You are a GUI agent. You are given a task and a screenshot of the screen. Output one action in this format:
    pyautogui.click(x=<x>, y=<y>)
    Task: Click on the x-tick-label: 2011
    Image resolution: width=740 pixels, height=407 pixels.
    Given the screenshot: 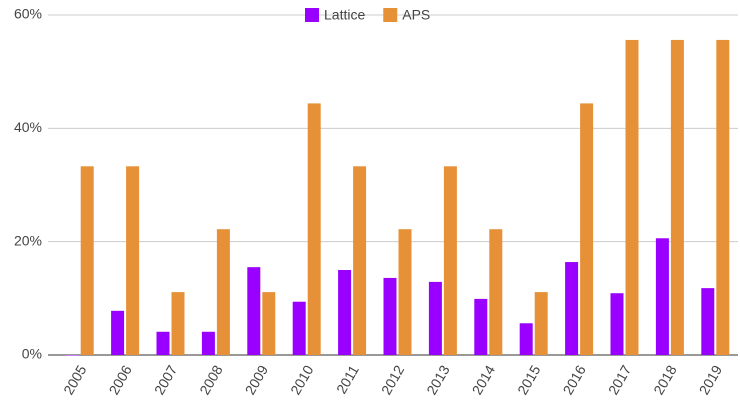 What is the action you would take?
    pyautogui.click(x=347, y=379)
    